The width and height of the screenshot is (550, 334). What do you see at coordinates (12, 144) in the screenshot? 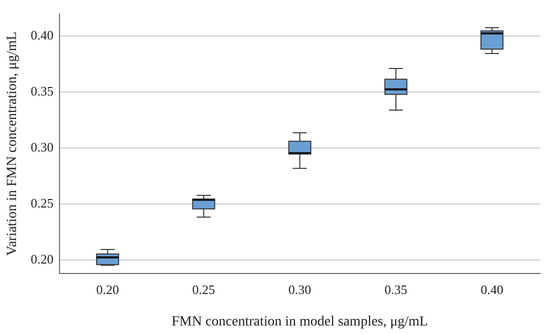
I see `y-axis-title: Variation in FMN concentration, μg/mL` at bounding box center [12, 144].